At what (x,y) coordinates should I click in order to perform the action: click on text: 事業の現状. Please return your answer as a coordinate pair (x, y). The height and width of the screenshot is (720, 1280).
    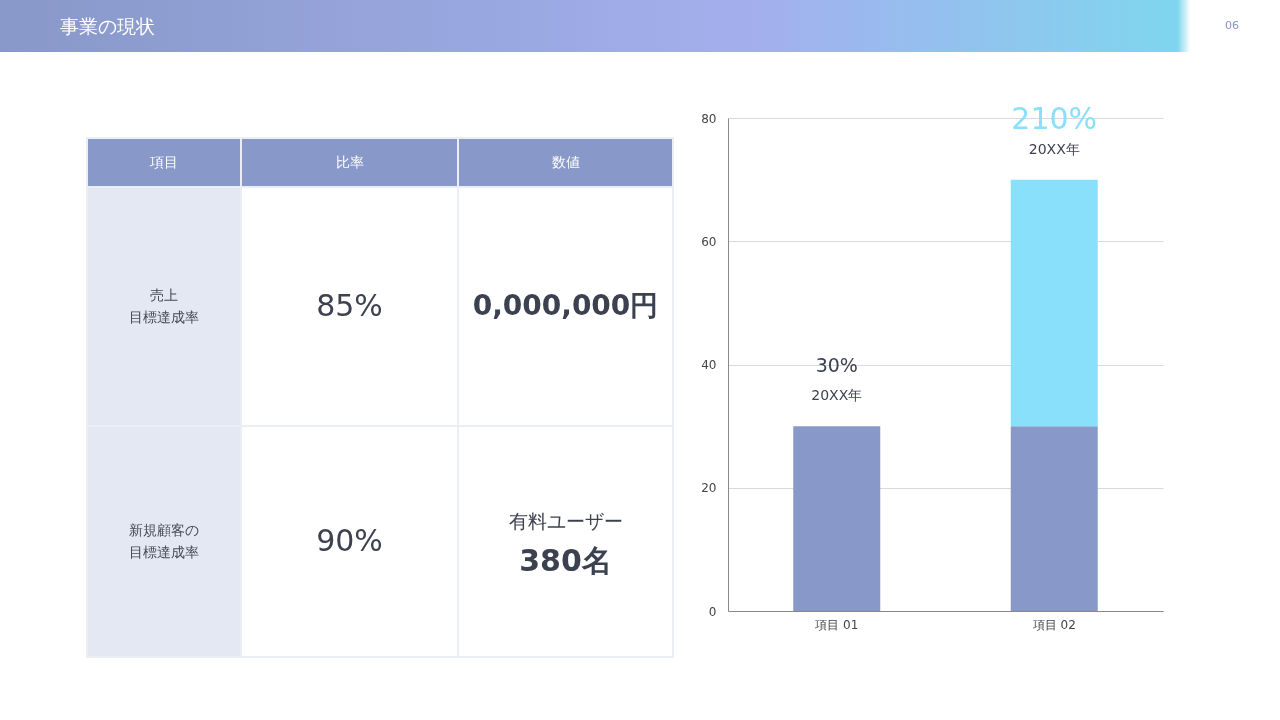
    Looking at the image, I should click on (107, 26).